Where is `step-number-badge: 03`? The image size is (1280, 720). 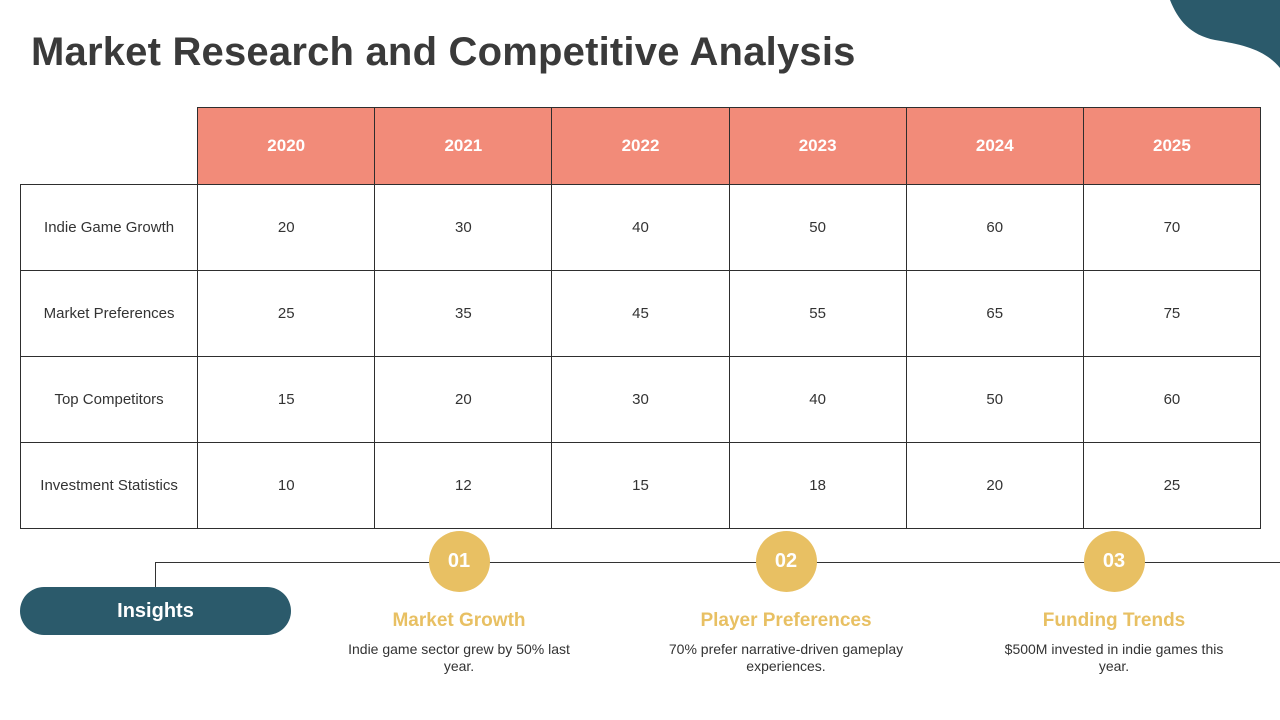 step-number-badge: 03 is located at coordinates (1114, 561).